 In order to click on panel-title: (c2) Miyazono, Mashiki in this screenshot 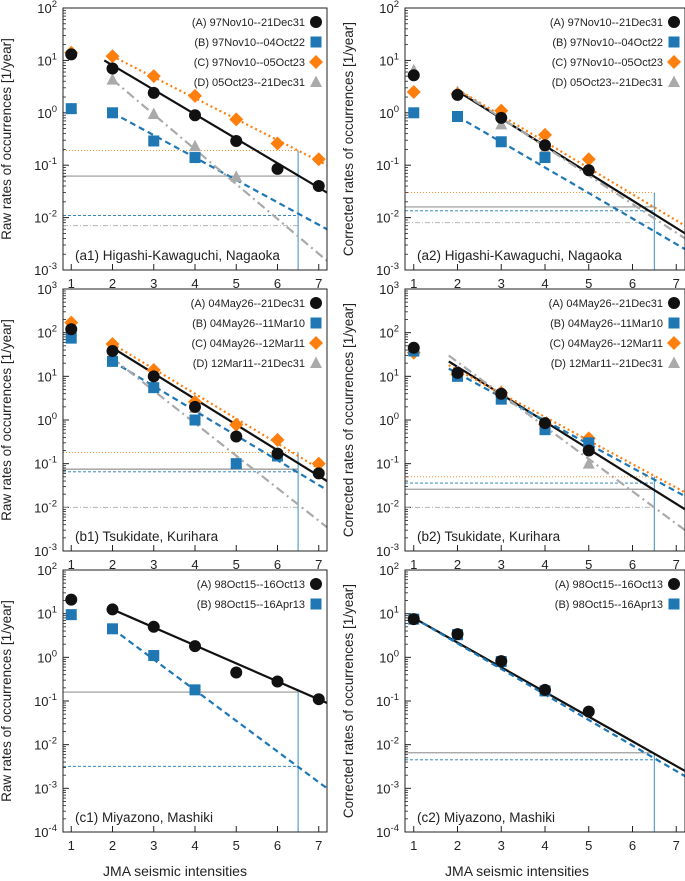, I will do `click(486, 817)`.